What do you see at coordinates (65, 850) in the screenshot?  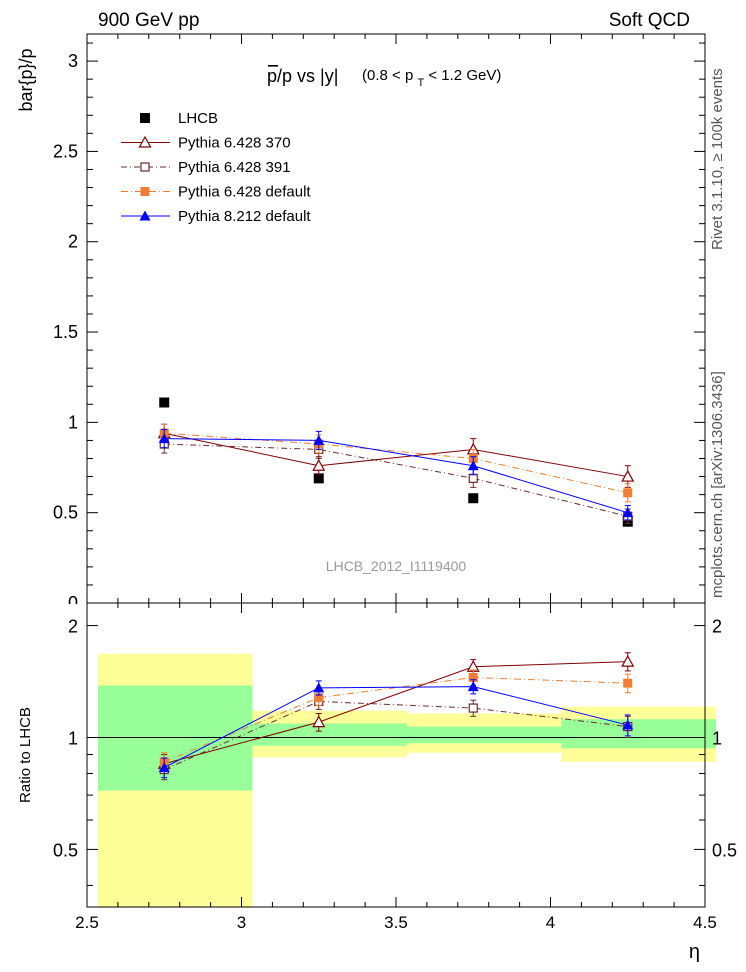 I see `ratio-y-tick-label: 0.5` at bounding box center [65, 850].